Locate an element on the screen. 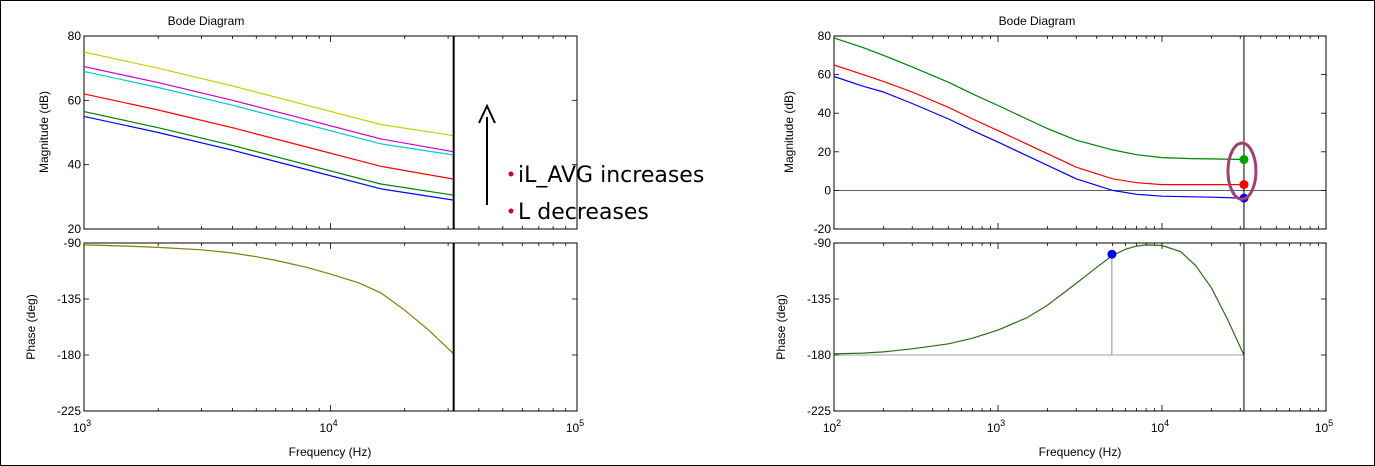 This screenshot has height=466, width=1375. left-phase-ytick-label: -225 is located at coordinates (69, 411).